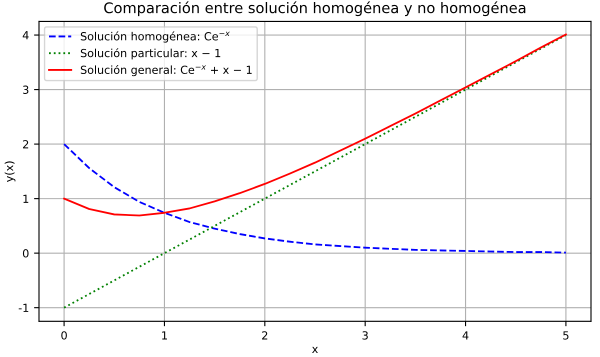 The height and width of the screenshot is (357, 600). Describe the element at coordinates (315, 8) in the screenshot. I see `chart-title: Comparación entre solución homogénea y no homogénea` at that location.